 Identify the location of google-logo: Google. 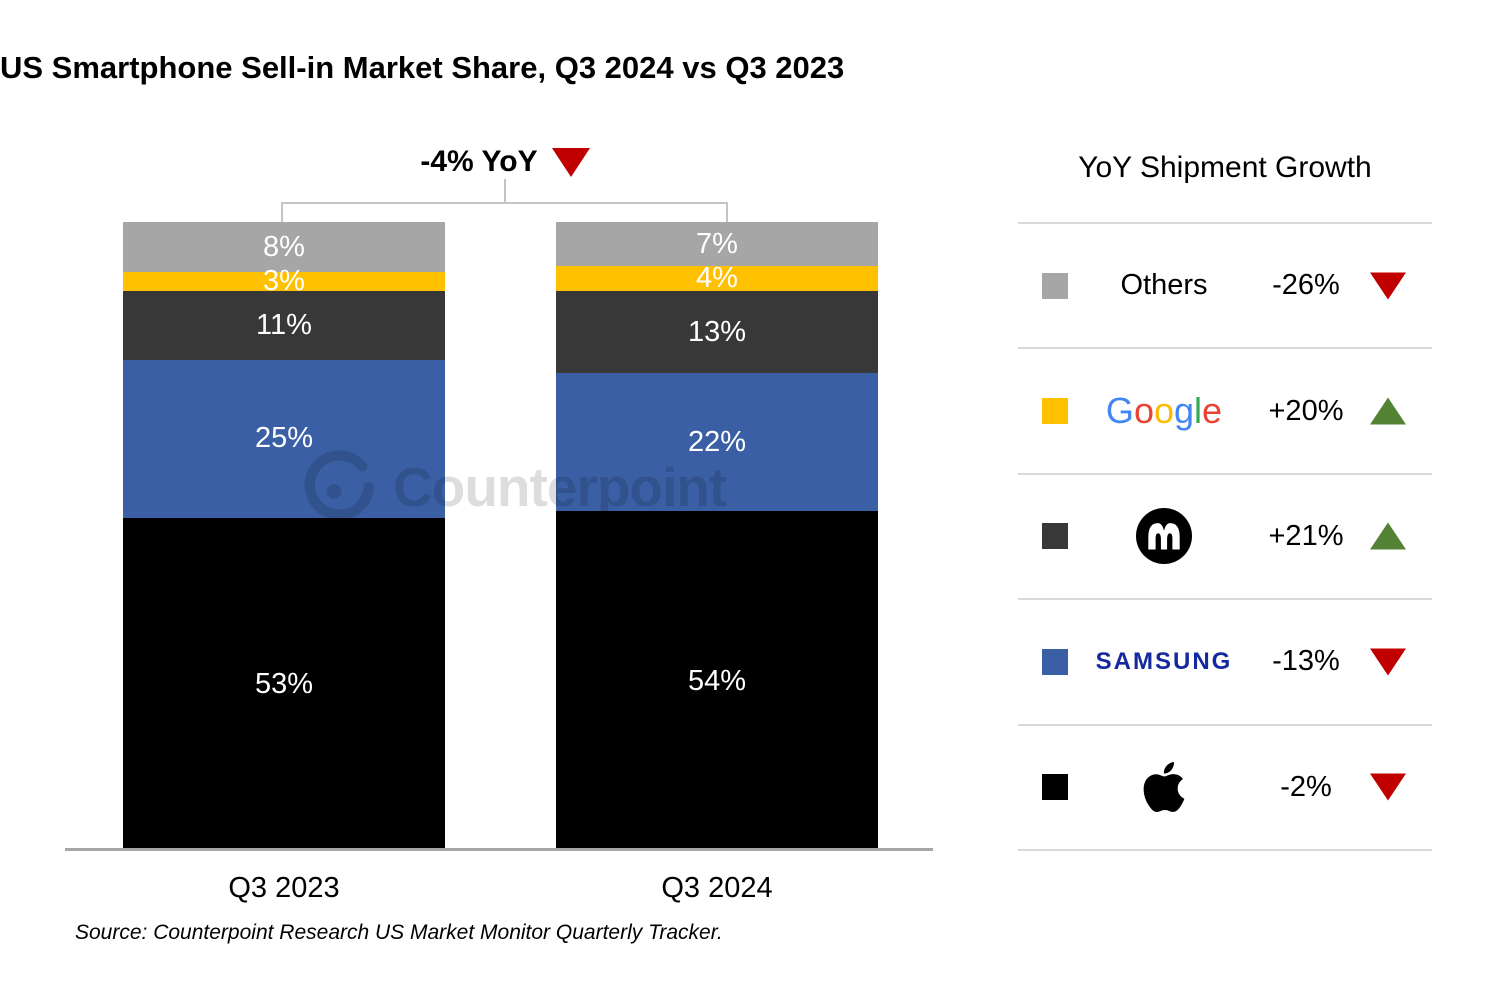
(1164, 411).